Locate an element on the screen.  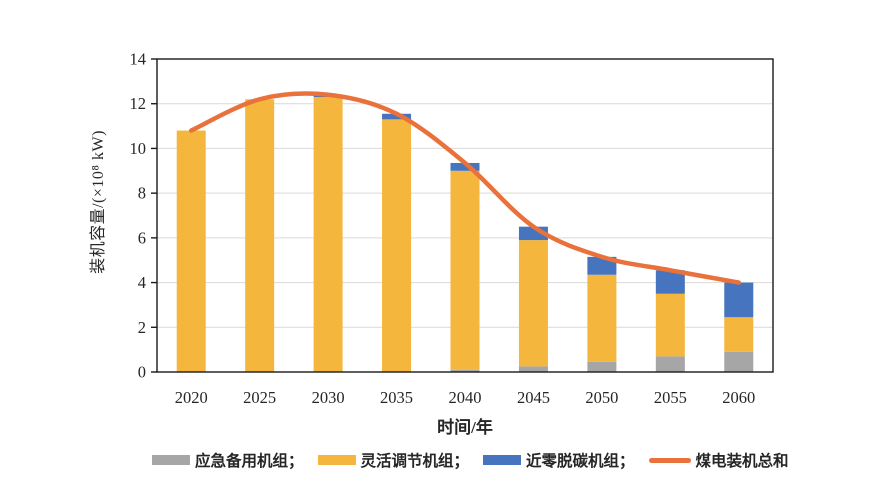
legend-item-flexible-regulation: 灵活调节机组； is located at coordinates (393, 460).